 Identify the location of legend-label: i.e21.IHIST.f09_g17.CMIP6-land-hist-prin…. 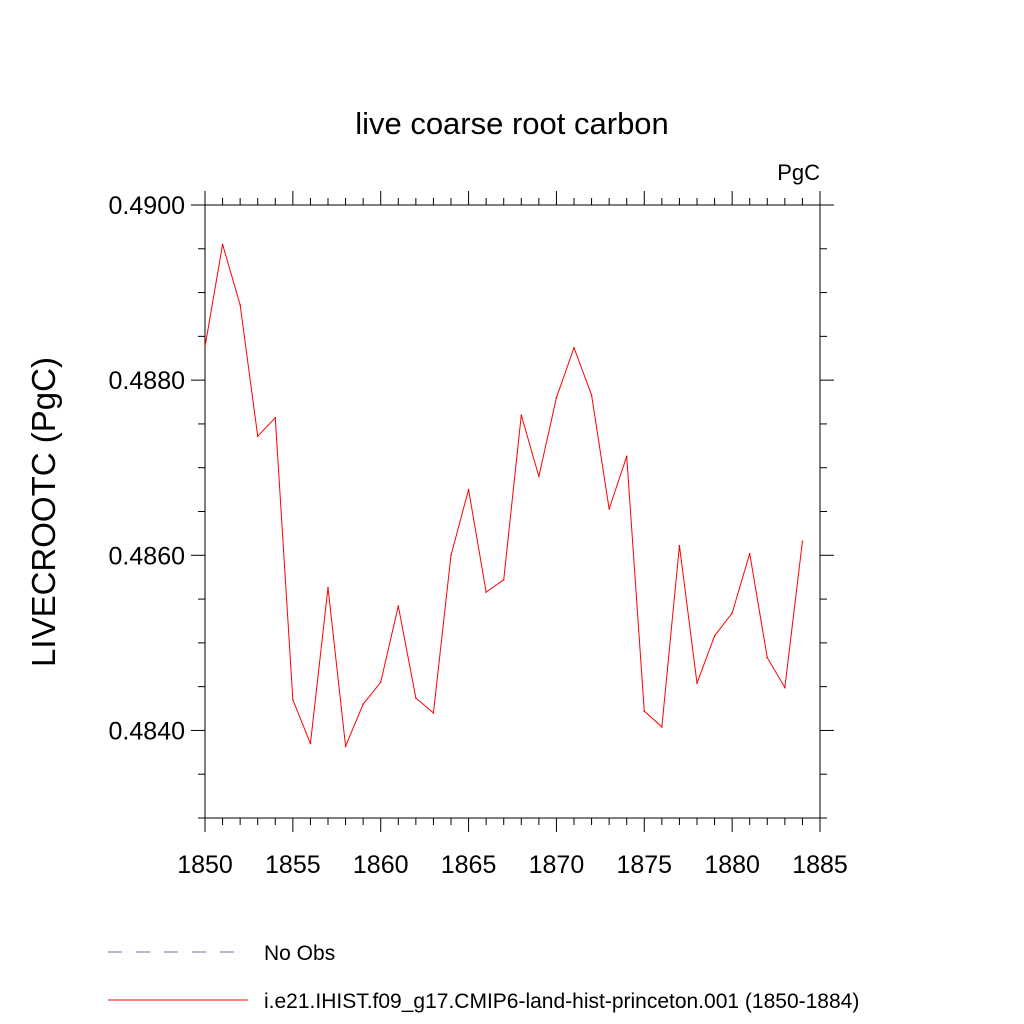
(561, 1001).